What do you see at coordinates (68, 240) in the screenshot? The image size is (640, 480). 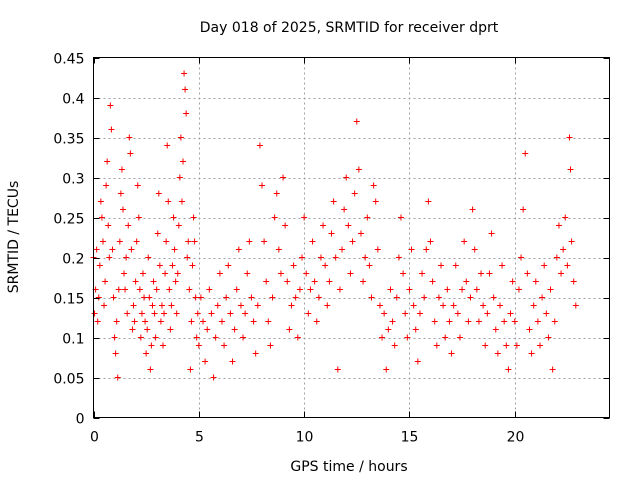 I see `y-tick-labels: 0 0.05 0.1 0.15 0.2 0.25 0.3 0.35 0.4 0.45` at bounding box center [68, 240].